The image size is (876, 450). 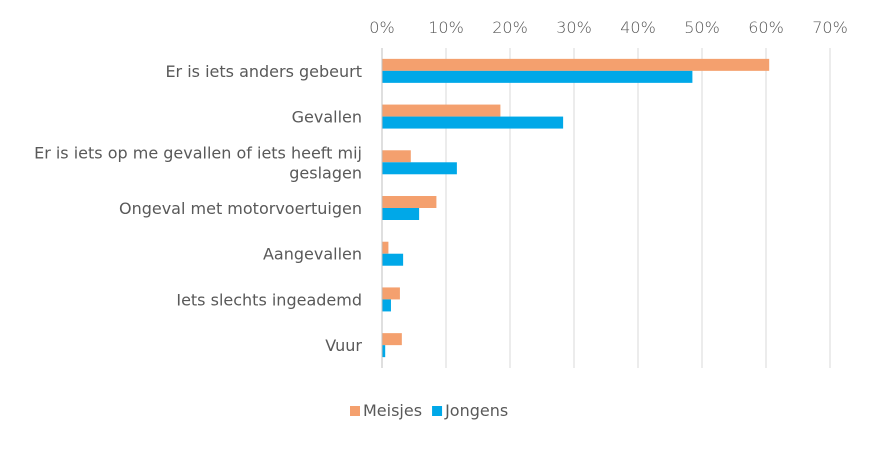 I want to click on x-tick-label: 30%, so click(x=574, y=27).